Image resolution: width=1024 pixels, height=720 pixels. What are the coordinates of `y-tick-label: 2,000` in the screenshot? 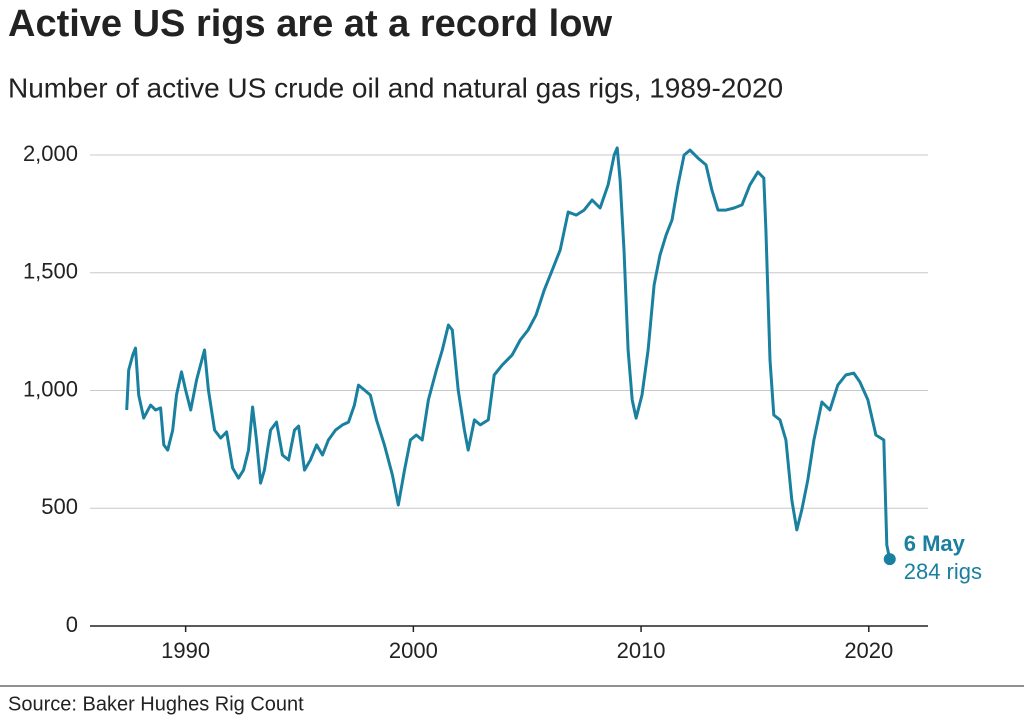 It's located at (50, 153).